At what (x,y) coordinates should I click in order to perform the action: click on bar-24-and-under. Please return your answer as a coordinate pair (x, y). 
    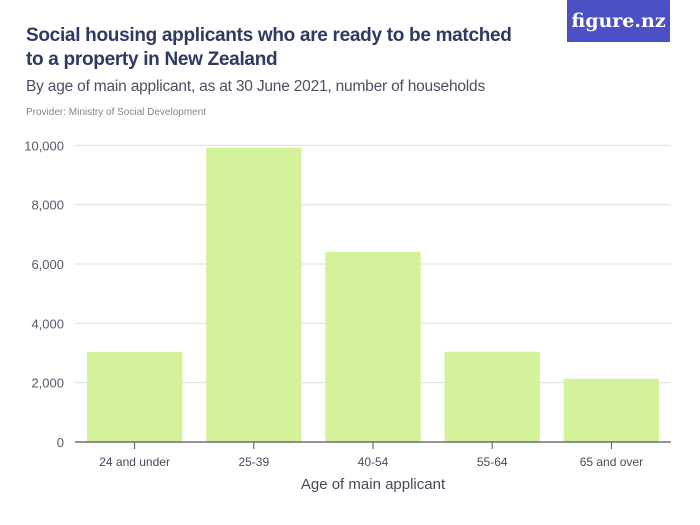
    Looking at the image, I should click on (134, 397).